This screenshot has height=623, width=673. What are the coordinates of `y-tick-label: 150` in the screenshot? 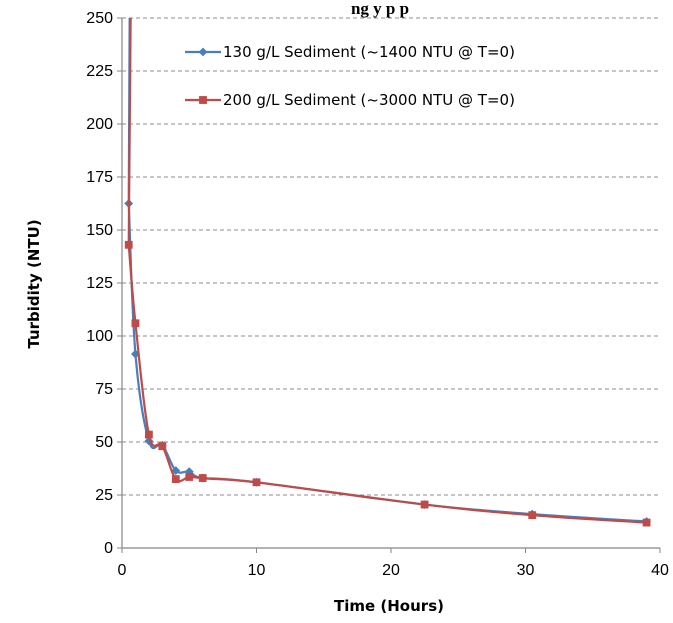 It's located at (99, 230).